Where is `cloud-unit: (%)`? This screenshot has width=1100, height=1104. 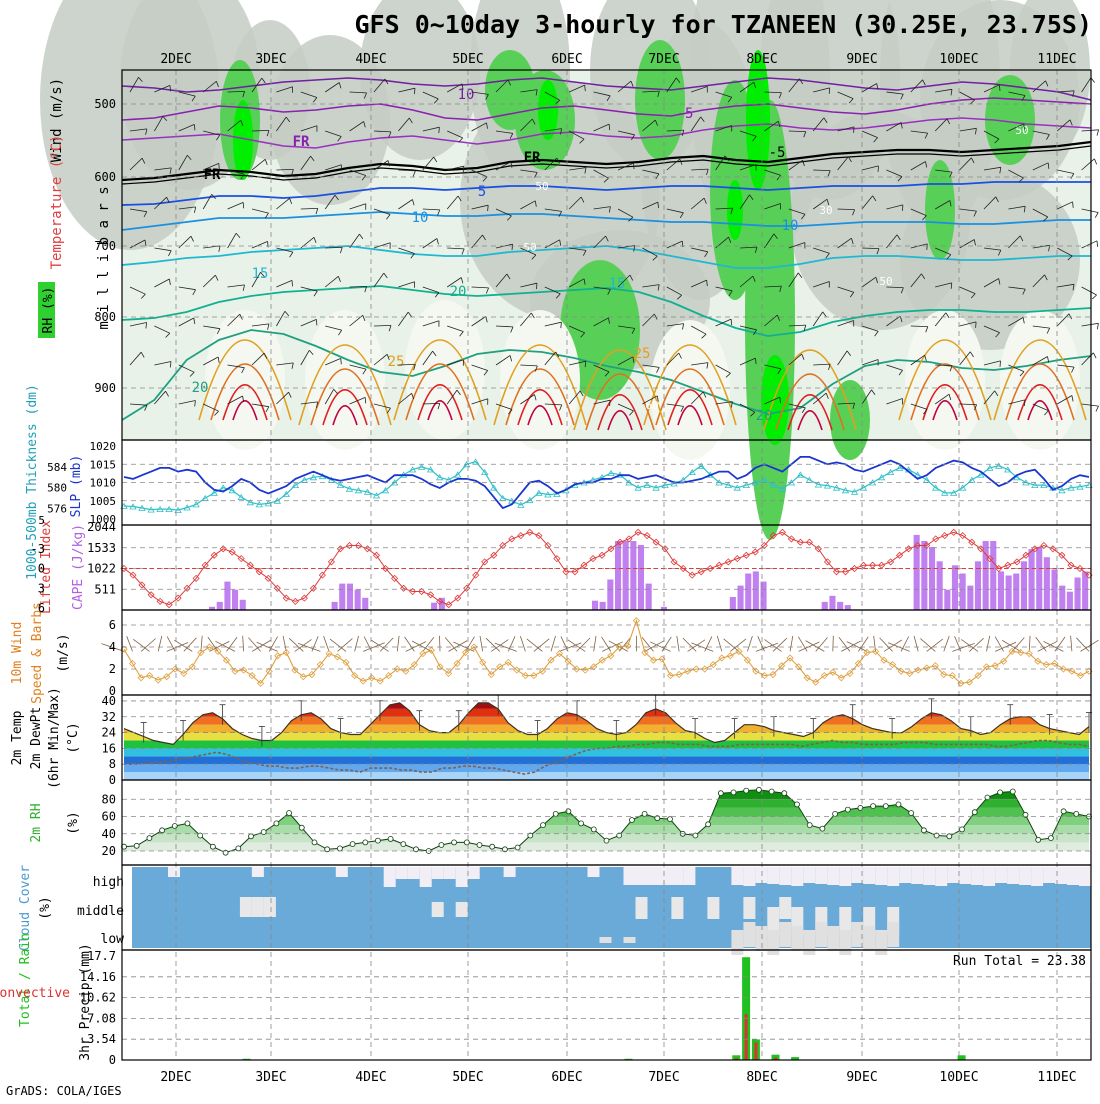
cloud-unit: (%) is located at coordinates (45, 907).